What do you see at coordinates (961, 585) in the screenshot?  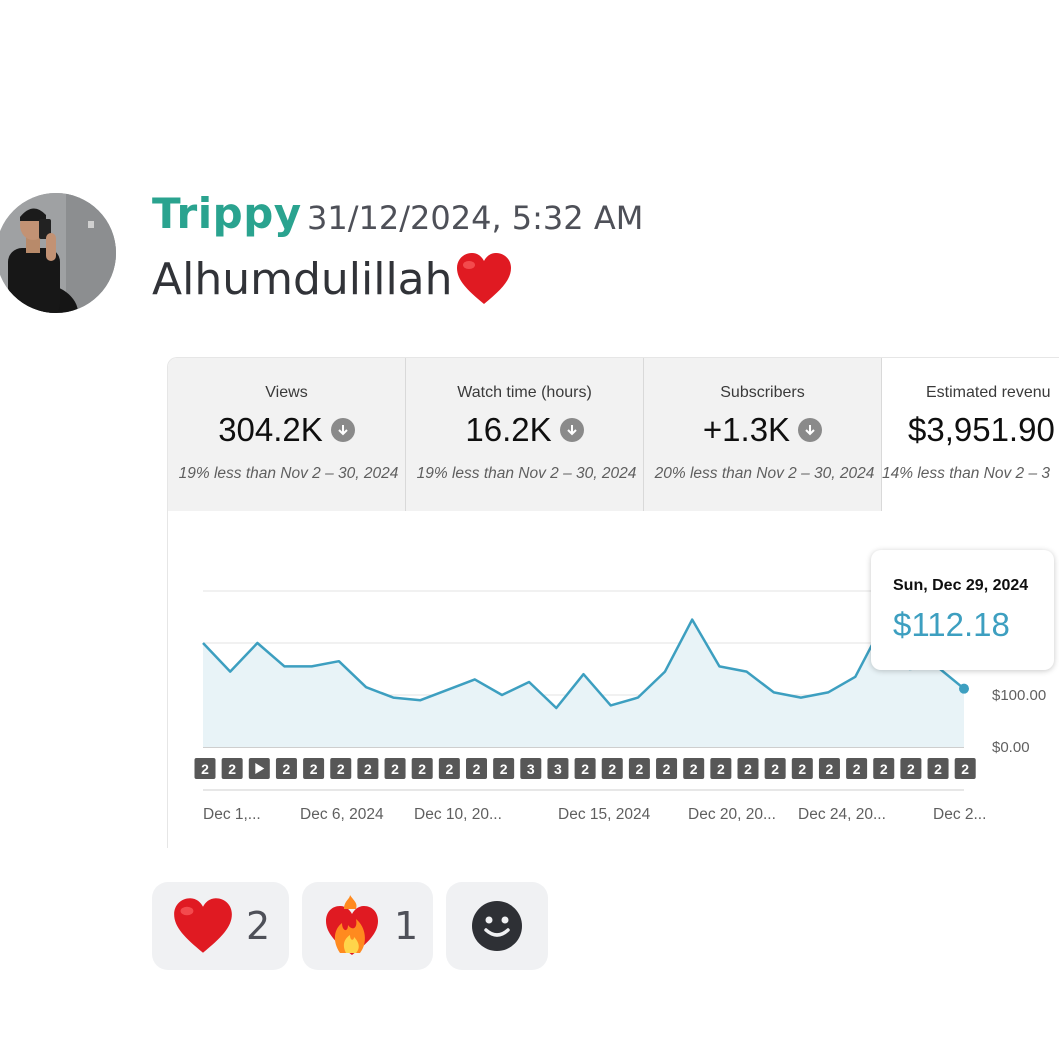 I see `tooltip-date: Sun, Dec 29, 2024` at bounding box center [961, 585].